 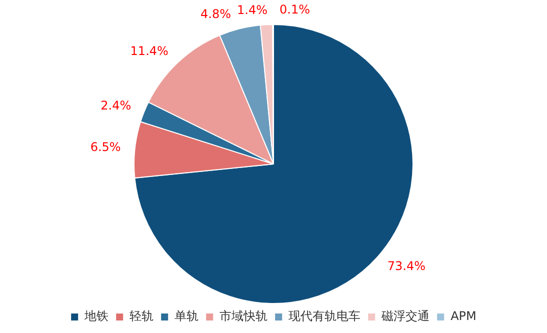 I want to click on legend-label: 市域快轨, so click(x=244, y=316).